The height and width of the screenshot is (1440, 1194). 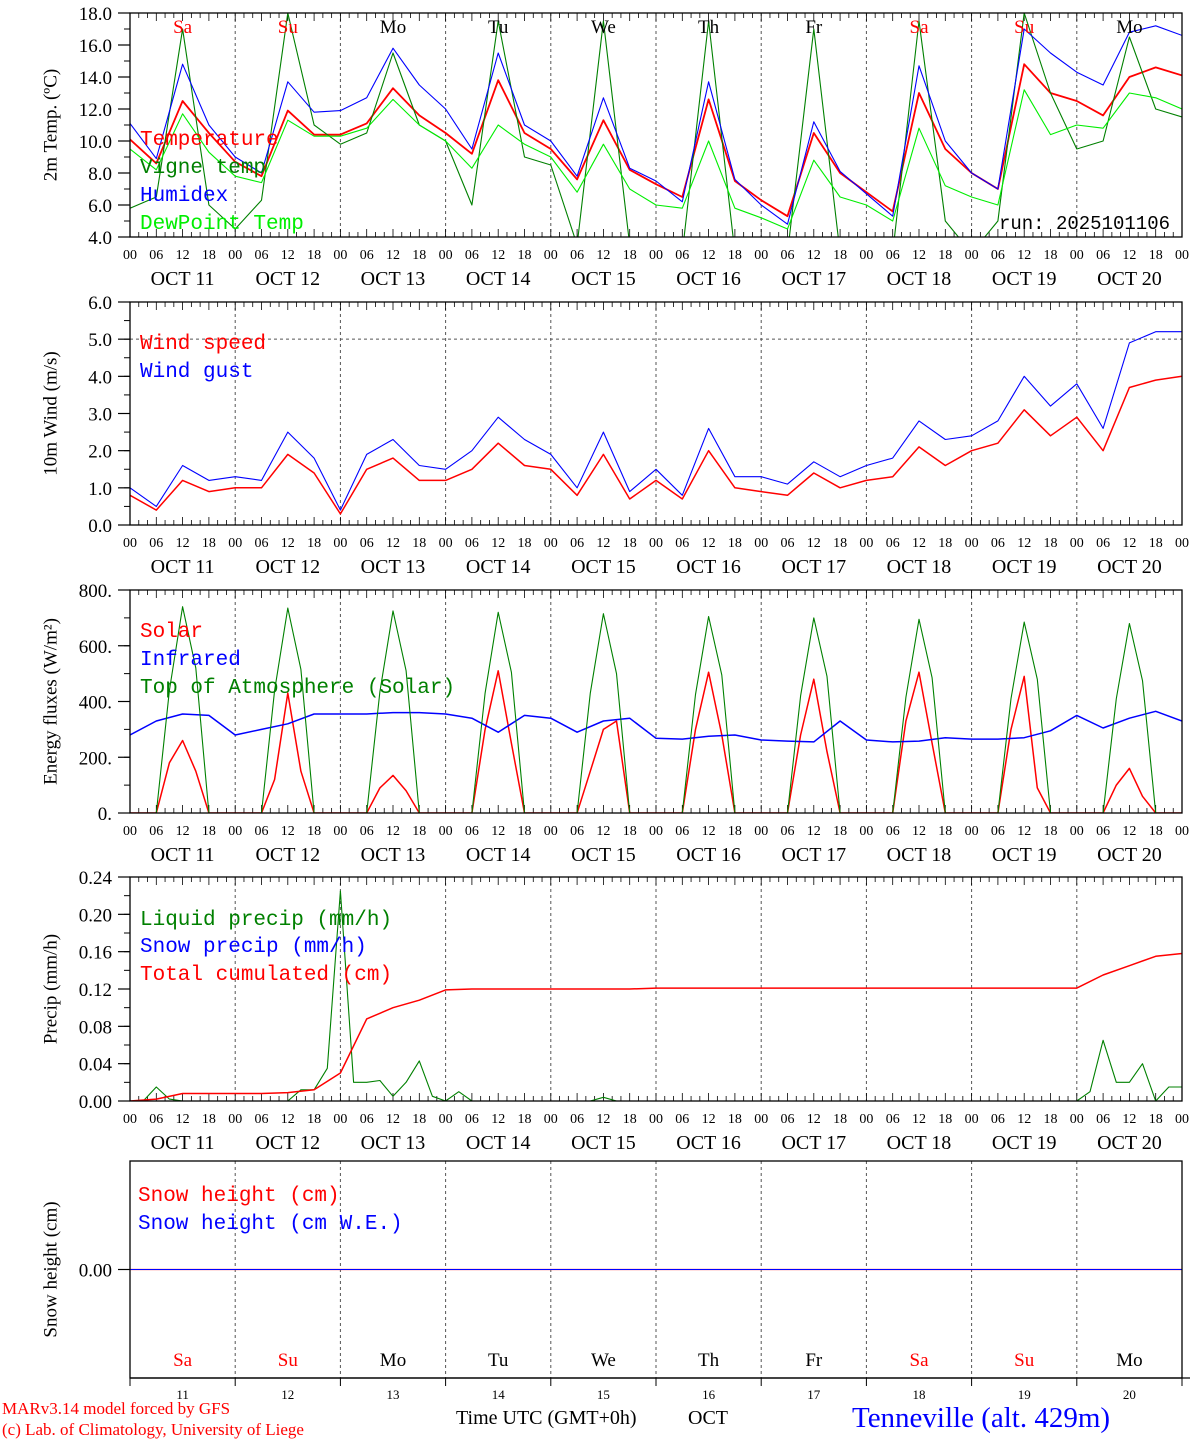 I want to click on date-label: OCT 19, so click(x=1024, y=279).